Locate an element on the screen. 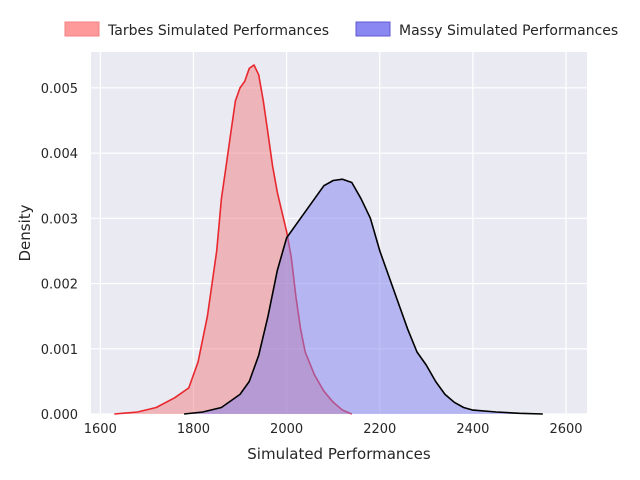 The image size is (640, 480). x-axis-ticks: 1600 1800 2000 2200 2400 2600 is located at coordinates (333, 429).